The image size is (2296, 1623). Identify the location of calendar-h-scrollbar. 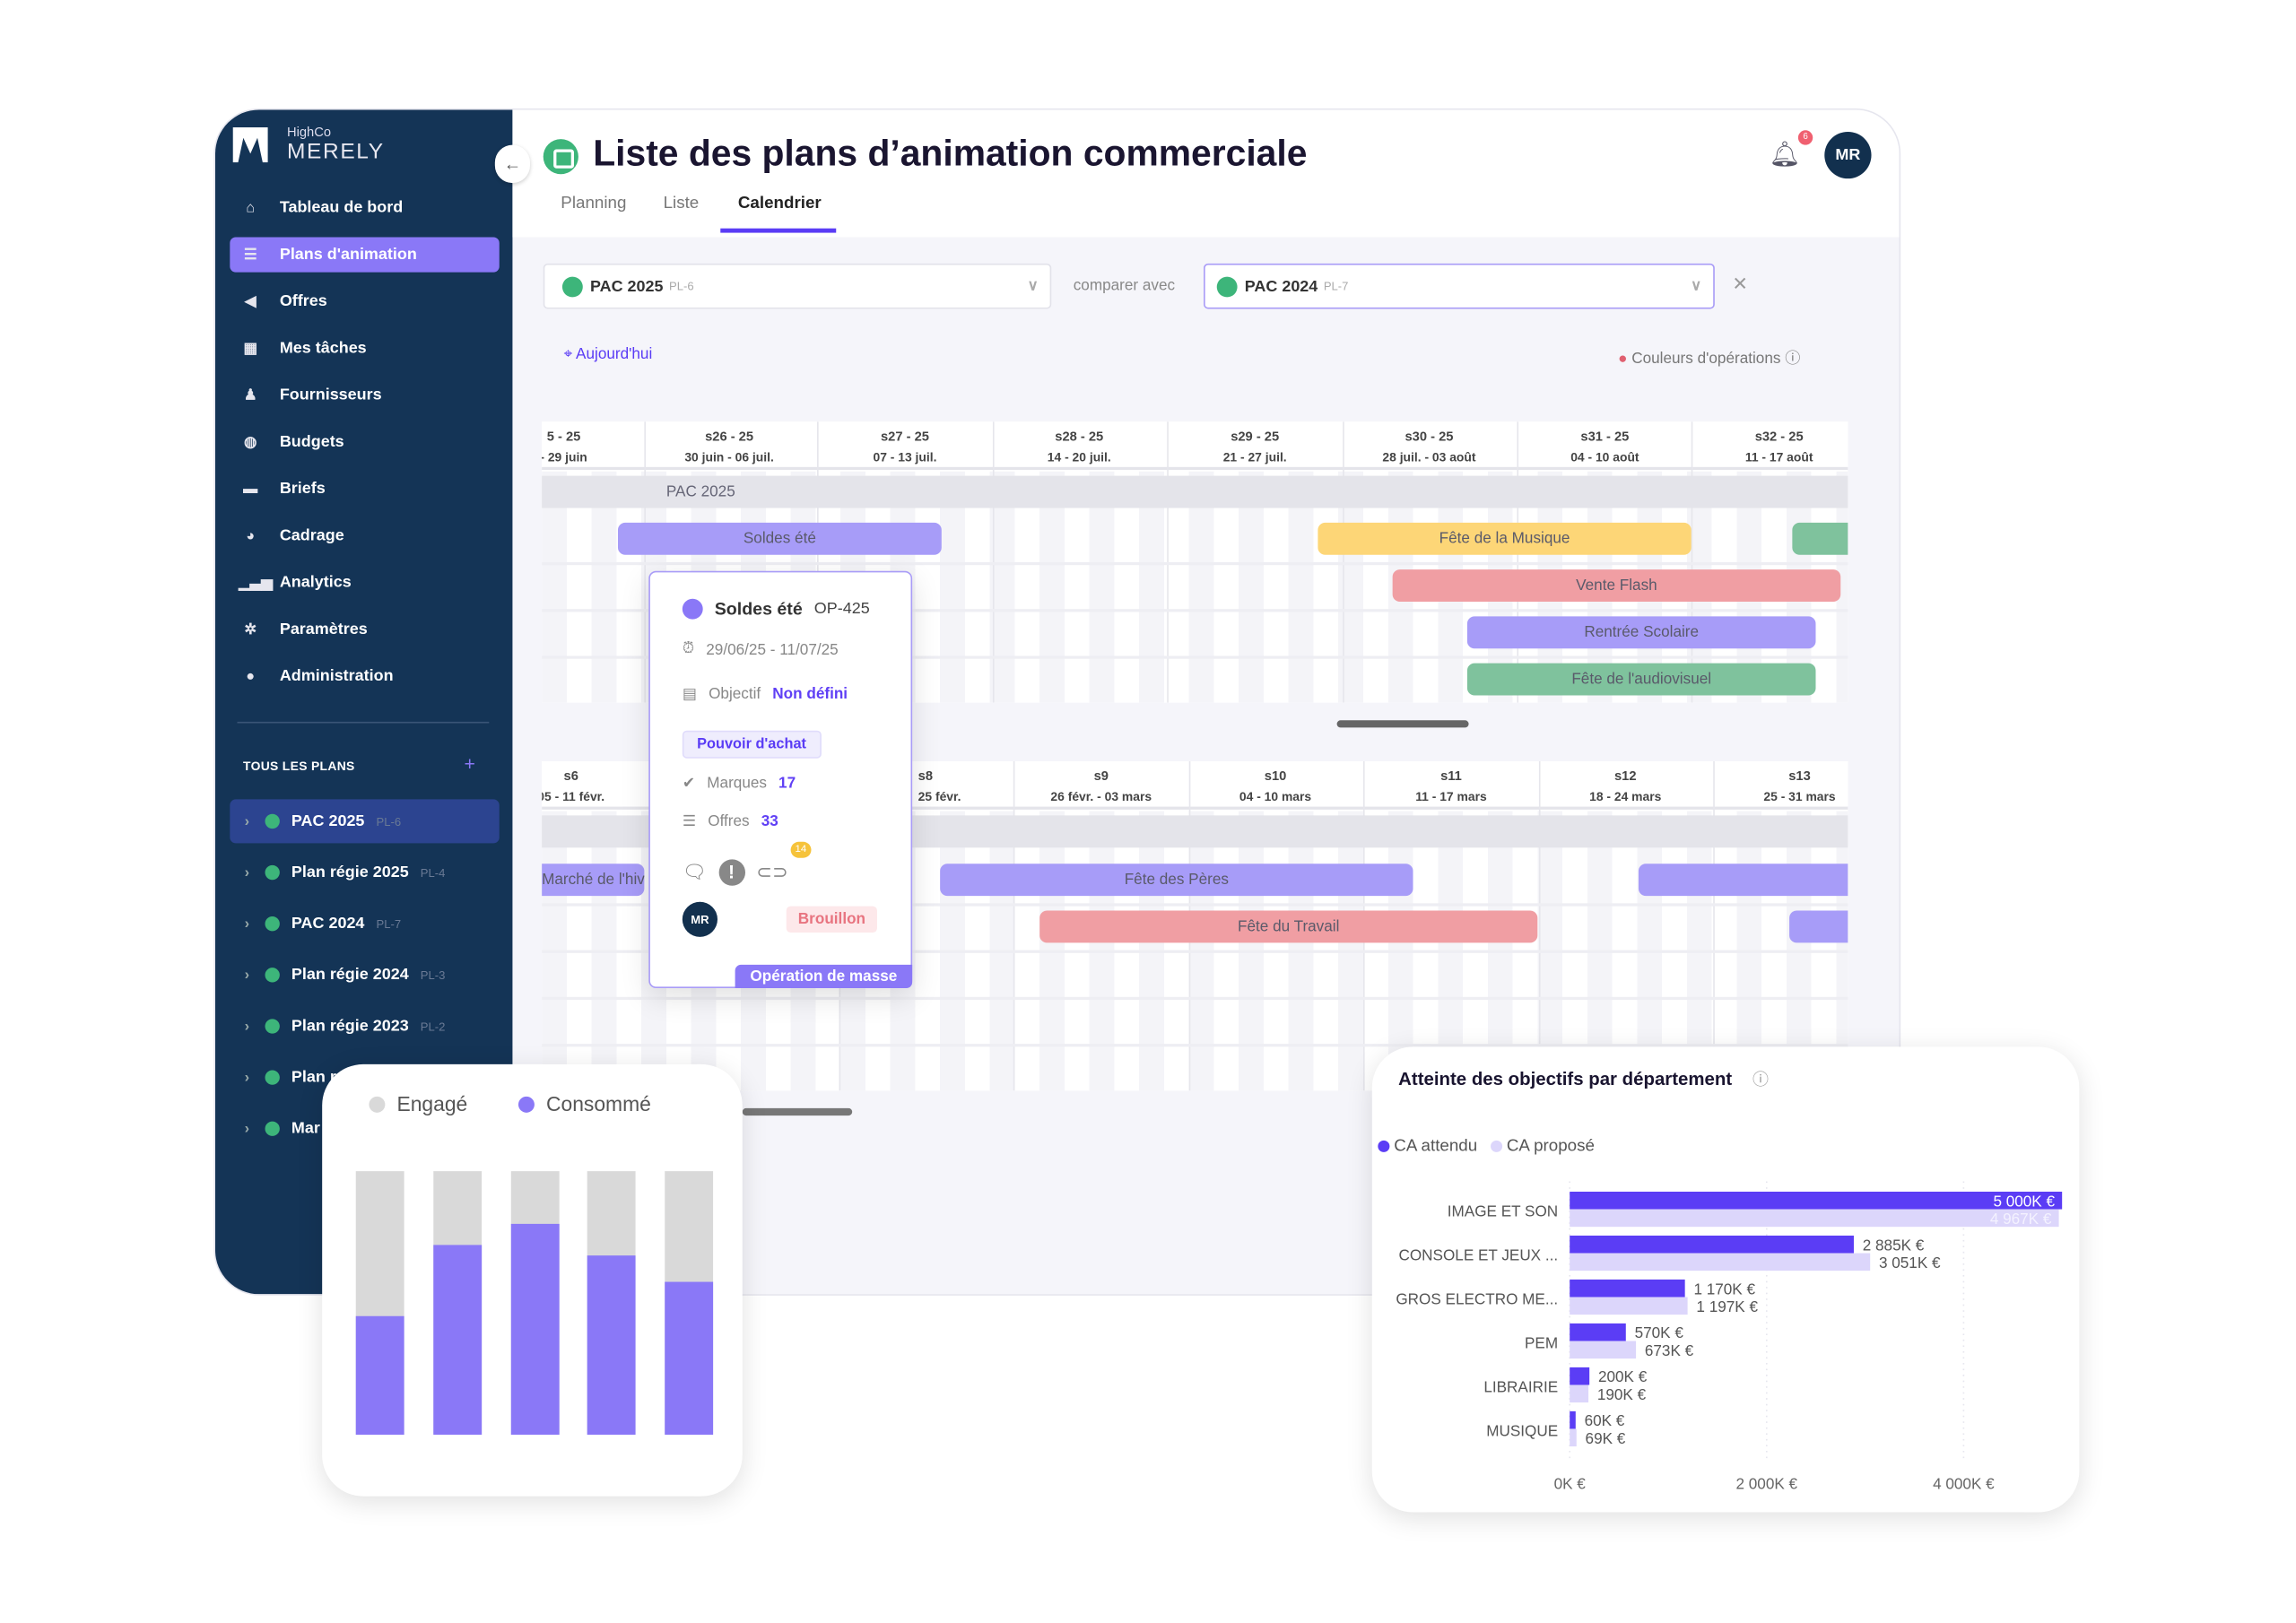
(797, 1111).